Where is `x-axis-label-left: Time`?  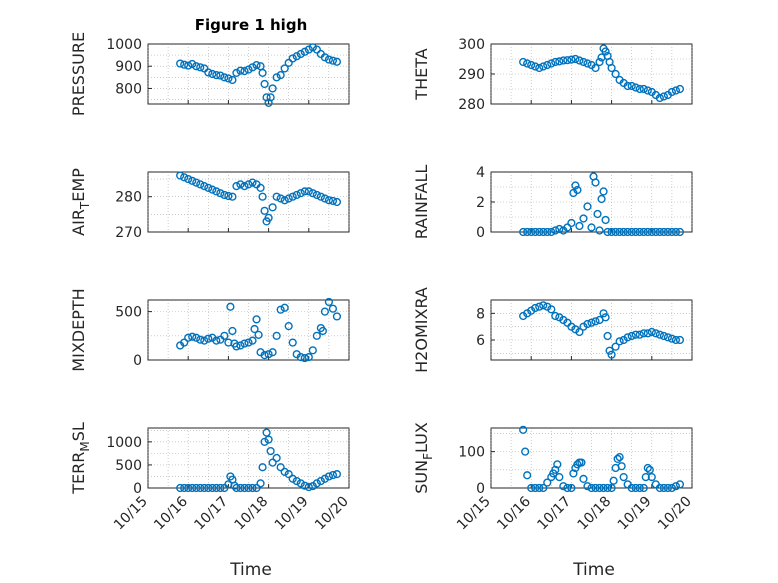
x-axis-label-left: Time is located at coordinates (250, 570).